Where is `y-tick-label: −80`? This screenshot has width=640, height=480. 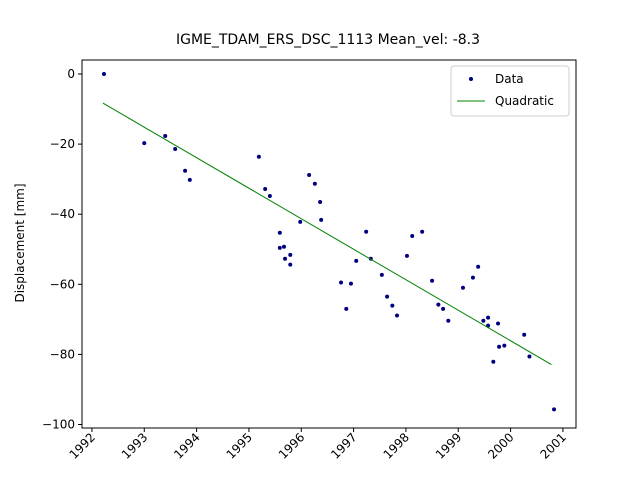
y-tick-label: −80 is located at coordinates (62, 354).